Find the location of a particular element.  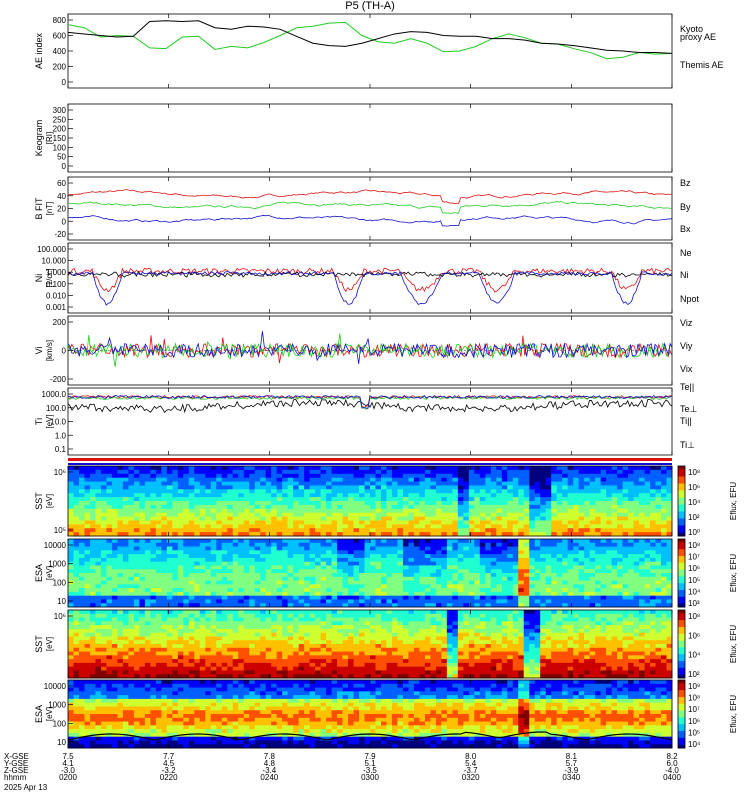

esa-e-colorbar-cell is located at coordinates (681, 558).